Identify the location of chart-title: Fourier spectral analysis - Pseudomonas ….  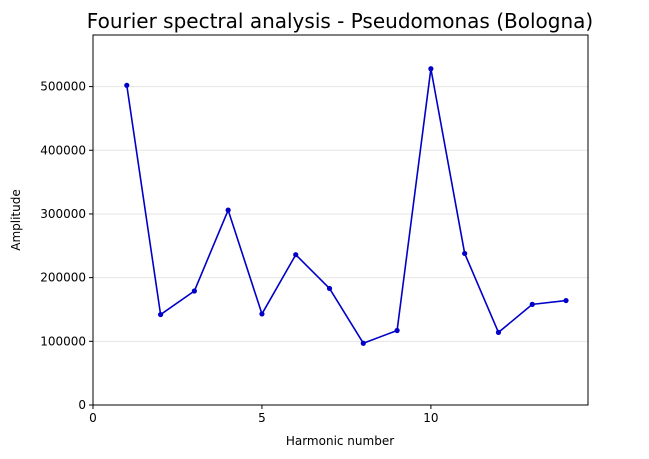
(340, 21).